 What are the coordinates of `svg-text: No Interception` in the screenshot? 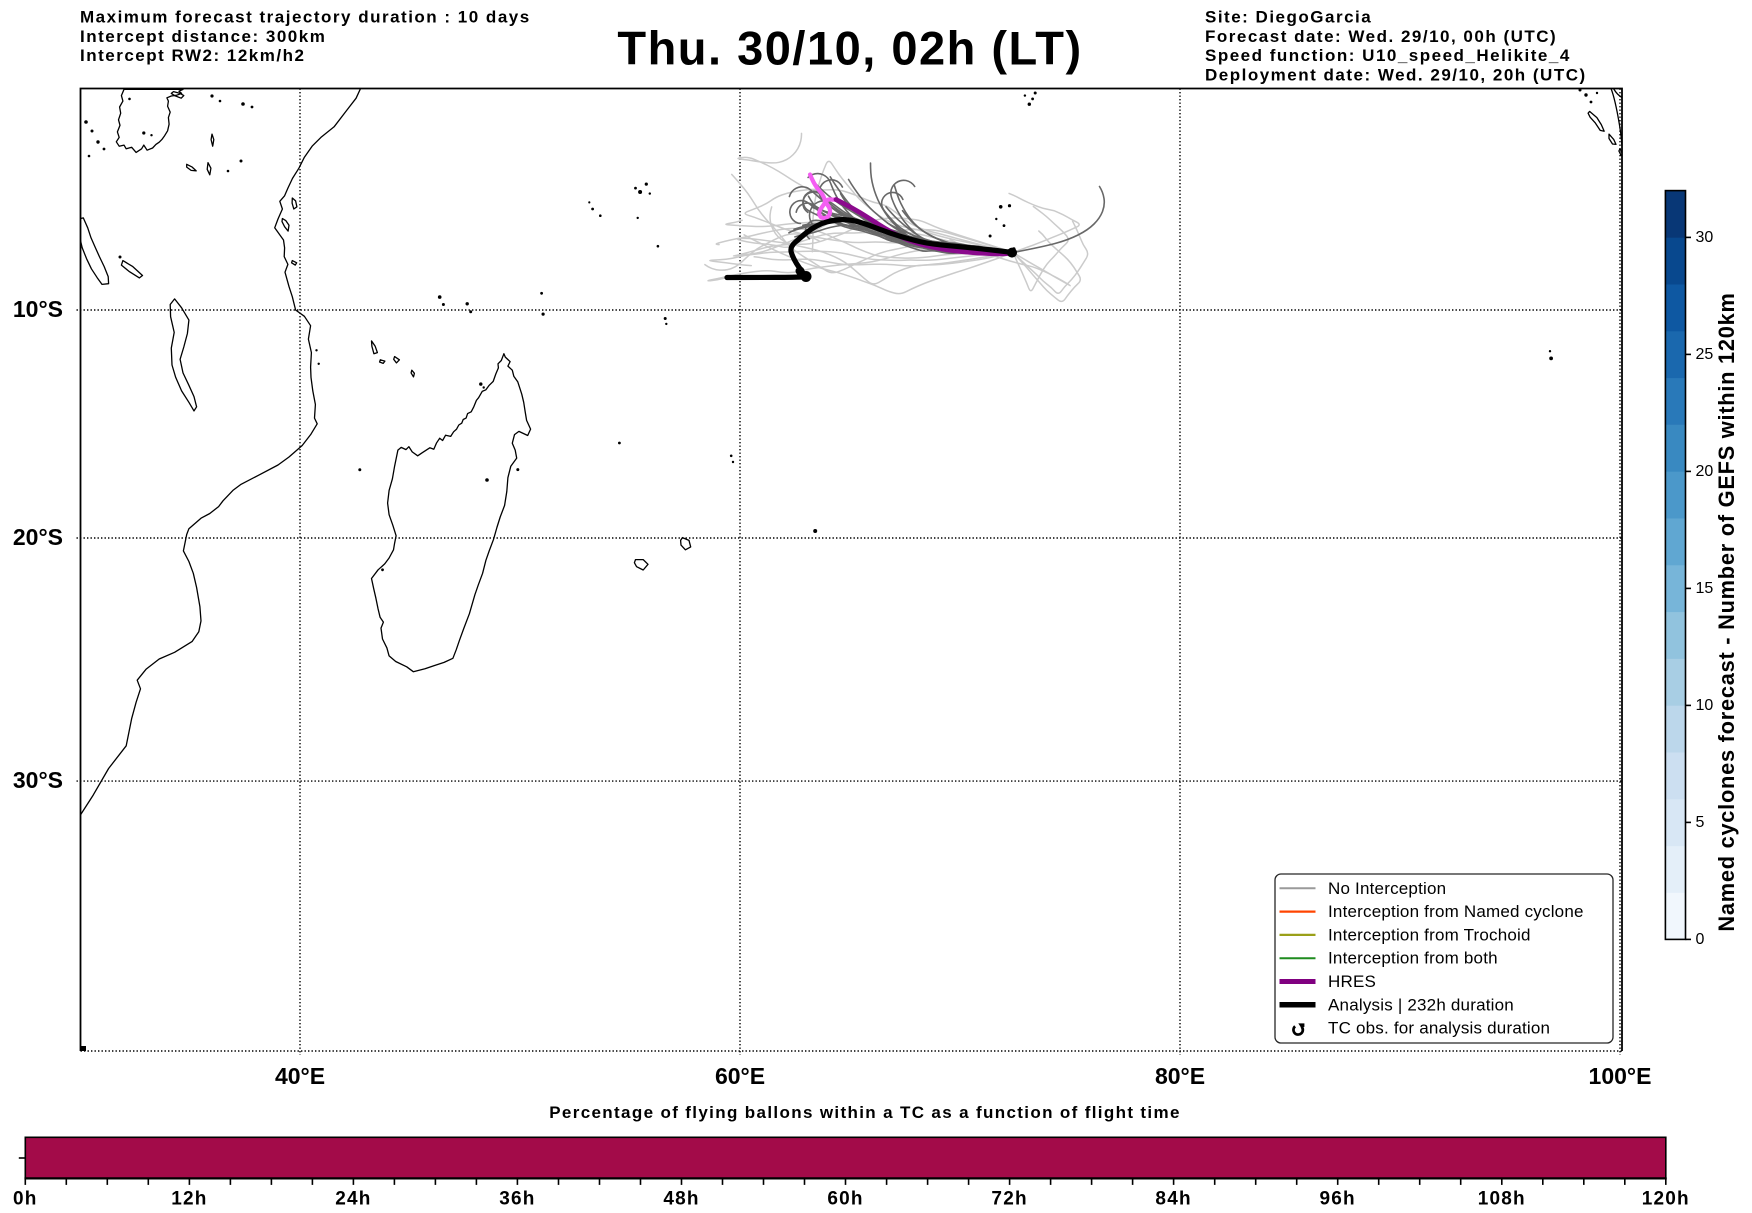 It's located at (1387, 888).